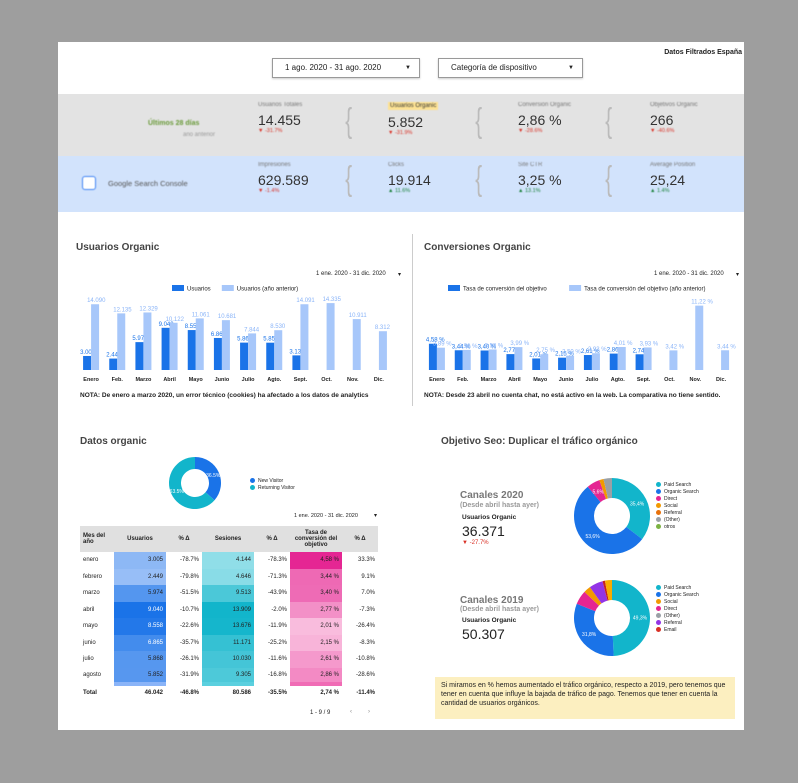  I want to click on kpi-card: Impresiones 629.589 ▼ -1.4%, so click(283, 178).